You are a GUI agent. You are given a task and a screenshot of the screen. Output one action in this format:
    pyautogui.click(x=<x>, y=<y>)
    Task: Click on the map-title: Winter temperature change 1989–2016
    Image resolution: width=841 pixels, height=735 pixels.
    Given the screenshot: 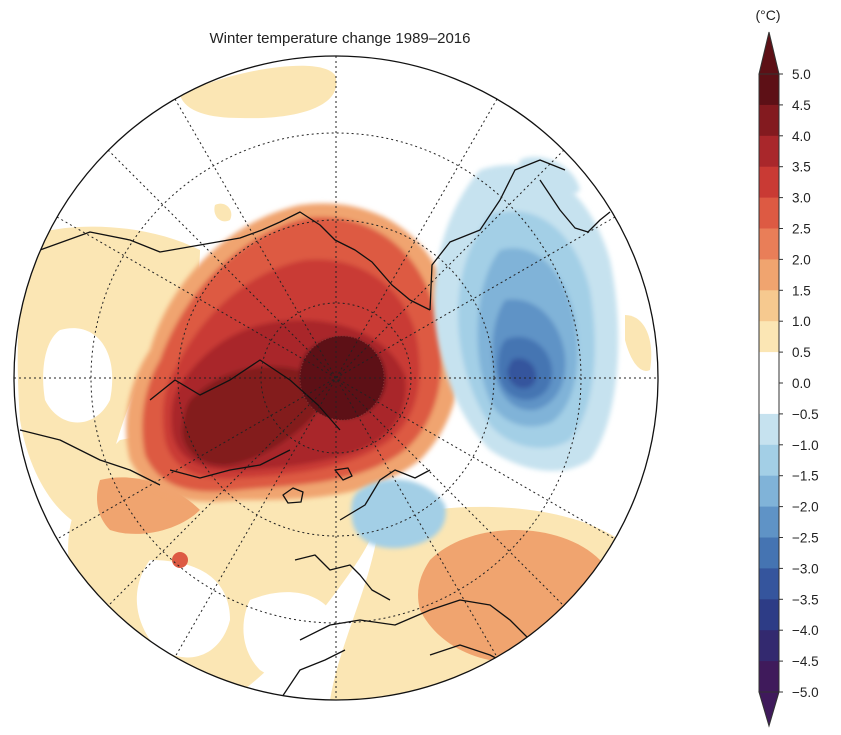 What is the action you would take?
    pyautogui.click(x=340, y=38)
    